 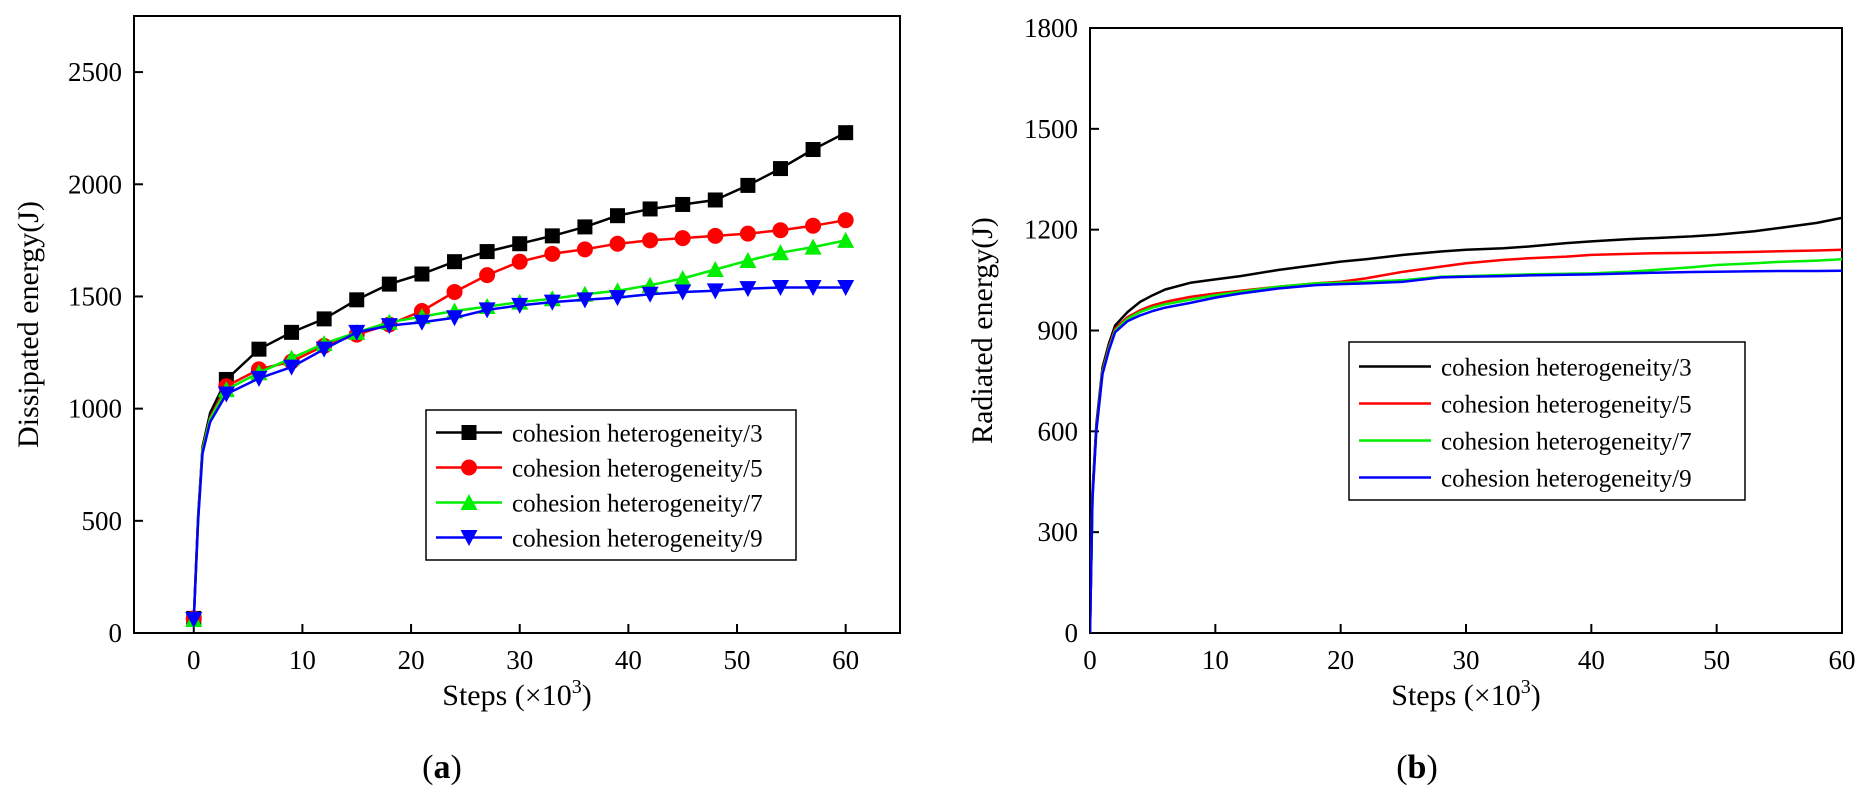 I want to click on x-tick-label: 30, so click(x=519, y=660).